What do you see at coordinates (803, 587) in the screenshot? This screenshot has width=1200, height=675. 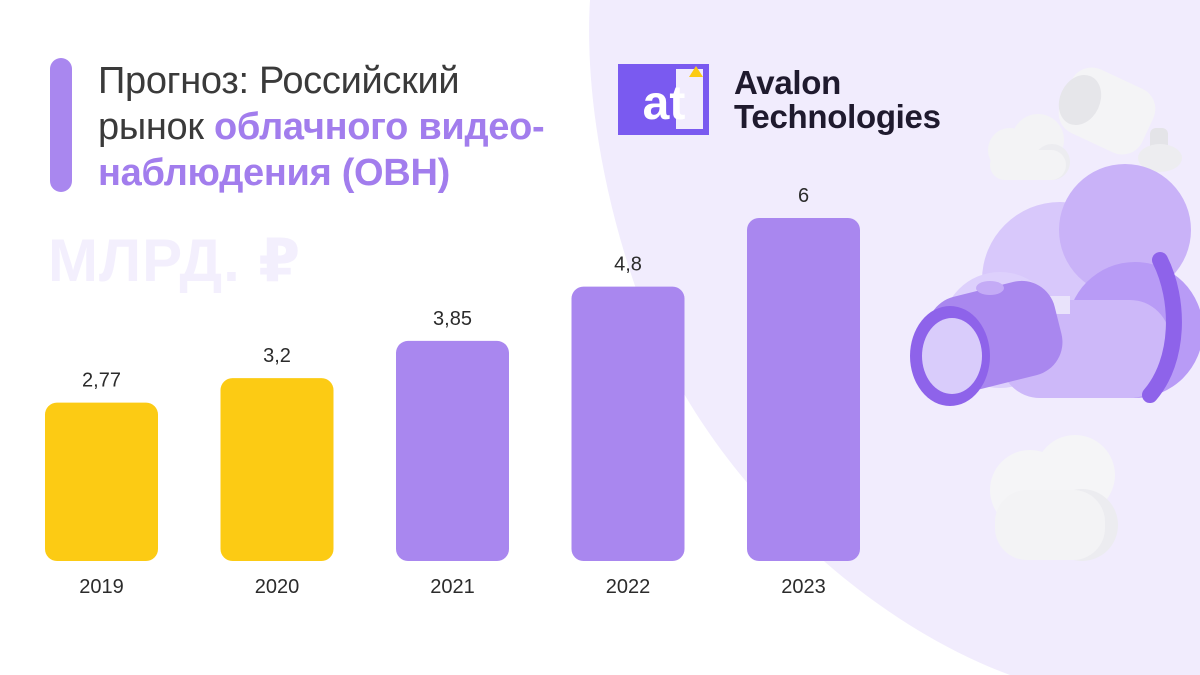 I see `category-label-2023: 2023` at bounding box center [803, 587].